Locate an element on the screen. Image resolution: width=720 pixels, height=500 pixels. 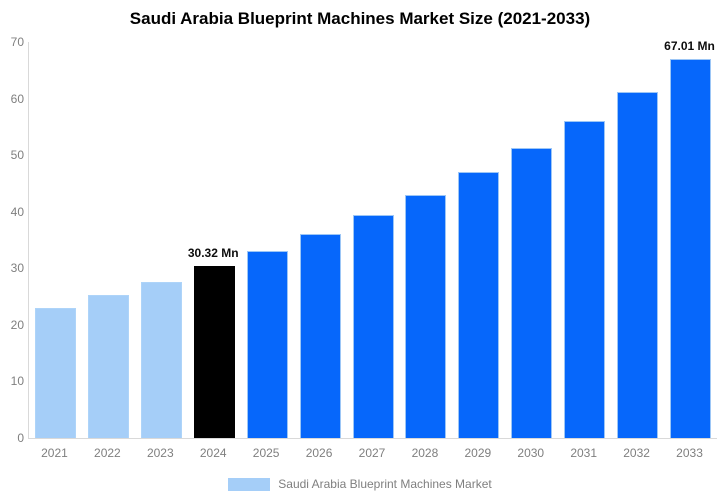
legend-label: Saudi Arabia Blueprint Machines Market is located at coordinates (385, 484).